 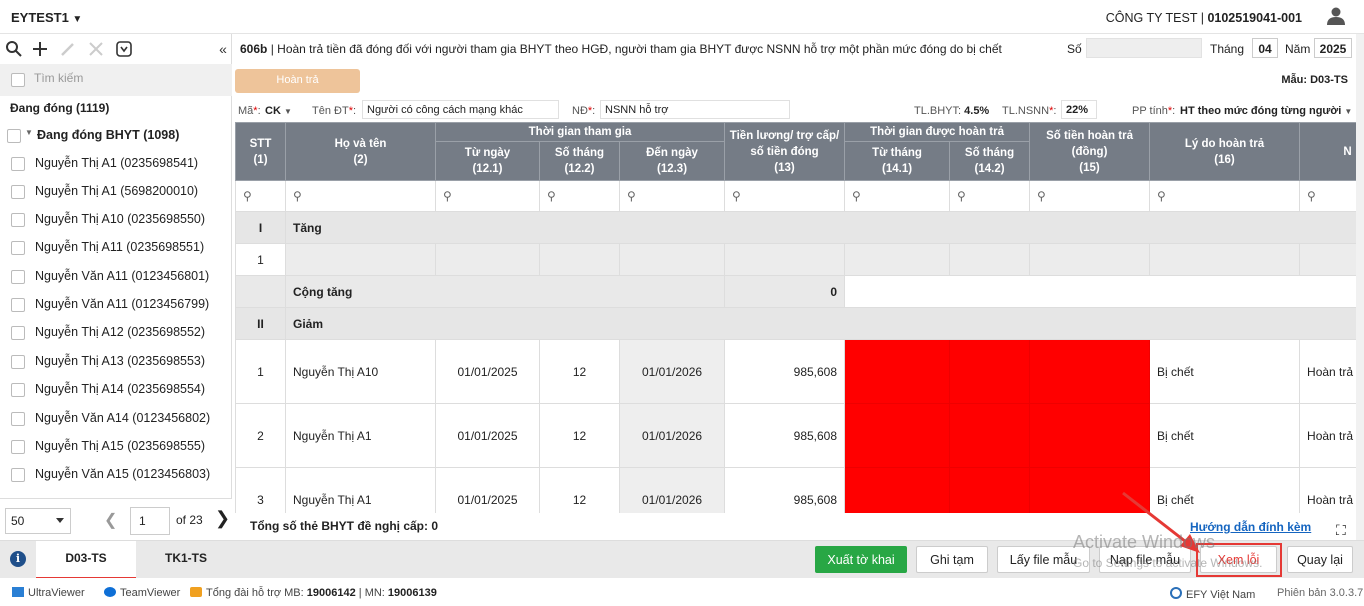 What do you see at coordinates (116, 475) in the screenshot?
I see `list-item: Nguyễn Văn A15 (0123456803)` at bounding box center [116, 475].